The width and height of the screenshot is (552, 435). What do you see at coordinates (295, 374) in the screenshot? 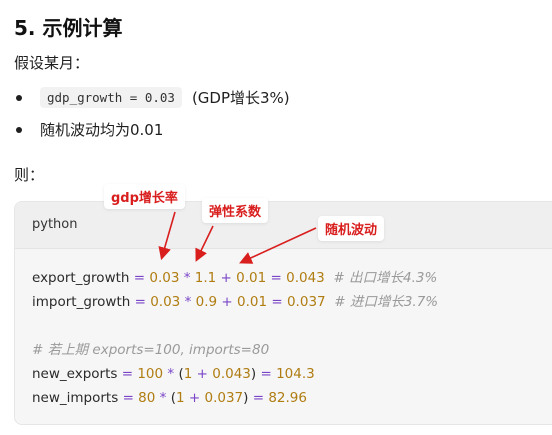
I see `code-number: 104.3` at bounding box center [295, 374].